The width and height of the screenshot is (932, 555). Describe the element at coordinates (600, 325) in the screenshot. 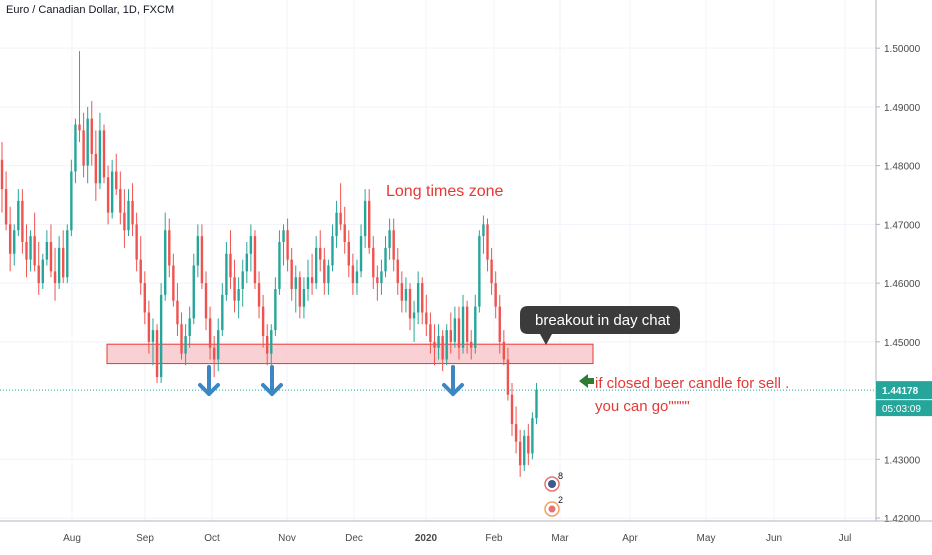

I see `breakout-callout-bubble` at that location.